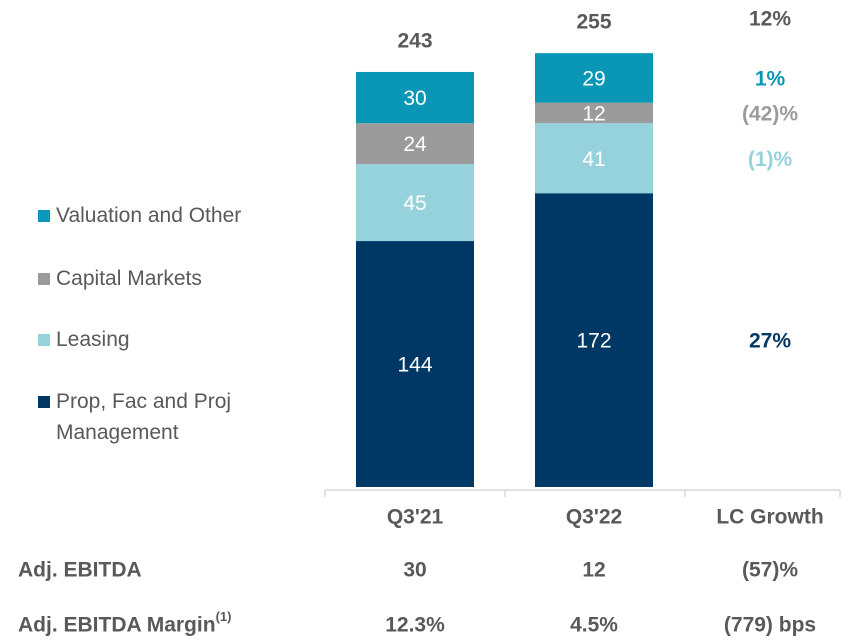 Image resolution: width=856 pixels, height=642 pixels. What do you see at coordinates (415, 625) in the screenshot?
I see `table-cell: 12.3%` at bounding box center [415, 625].